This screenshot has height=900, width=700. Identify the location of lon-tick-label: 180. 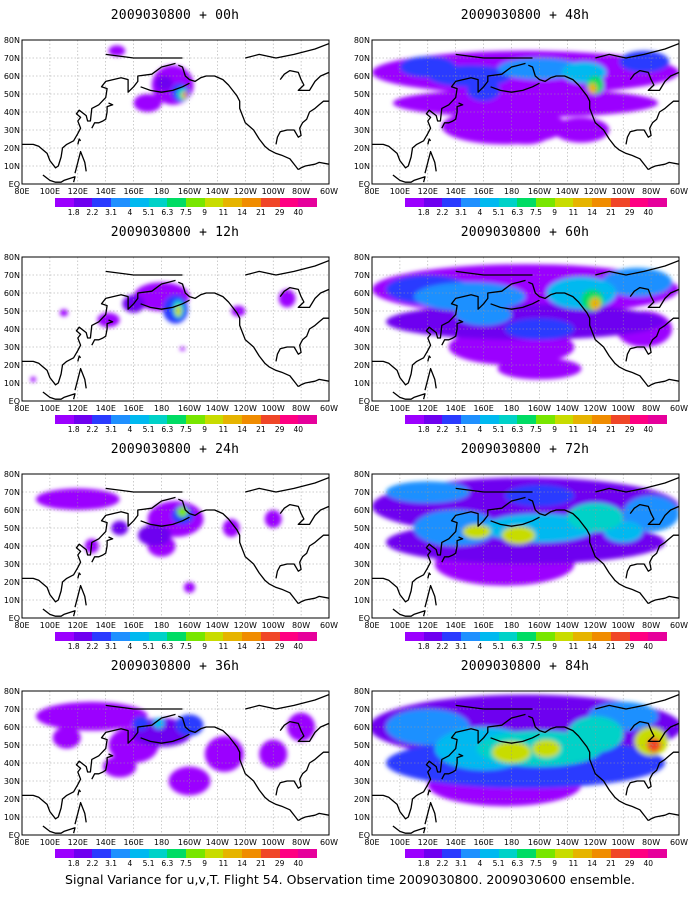
(161, 842).